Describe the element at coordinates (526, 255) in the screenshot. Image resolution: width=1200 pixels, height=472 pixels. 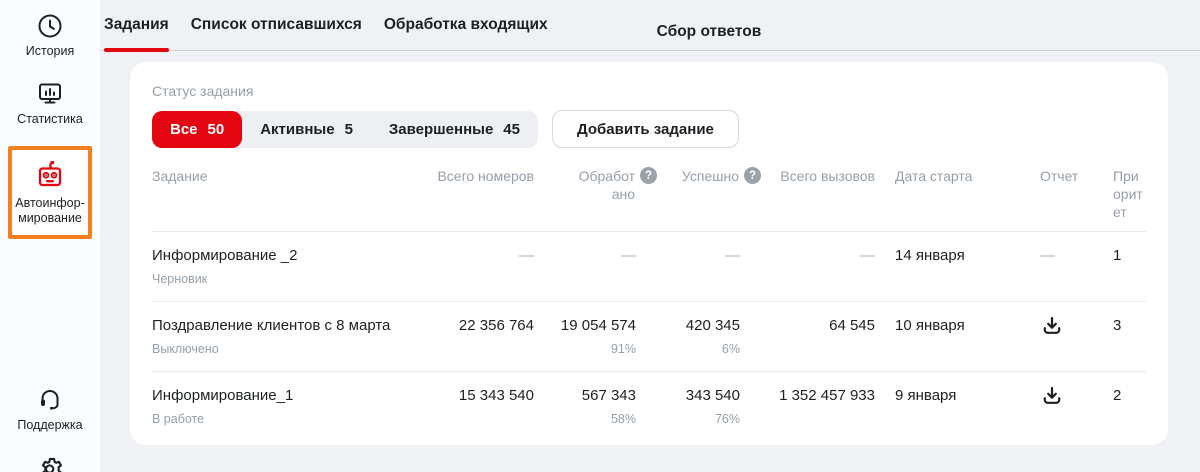
I see `total-numbers-cell: —` at that location.